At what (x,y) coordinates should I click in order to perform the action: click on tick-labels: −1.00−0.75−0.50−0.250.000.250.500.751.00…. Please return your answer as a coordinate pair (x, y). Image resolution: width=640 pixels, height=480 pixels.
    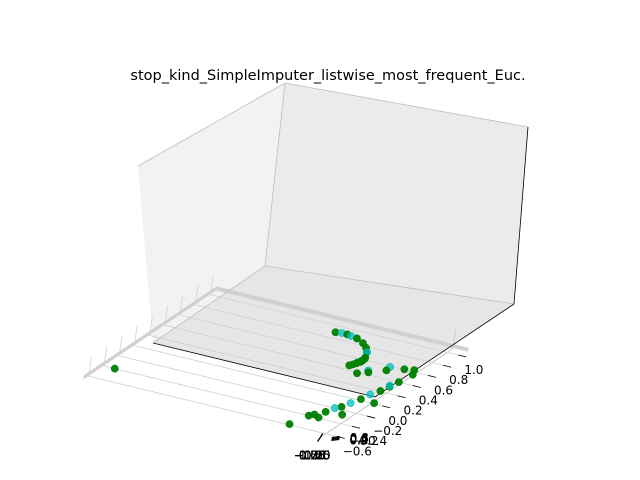
    Looking at the image, I should click on (389, 412).